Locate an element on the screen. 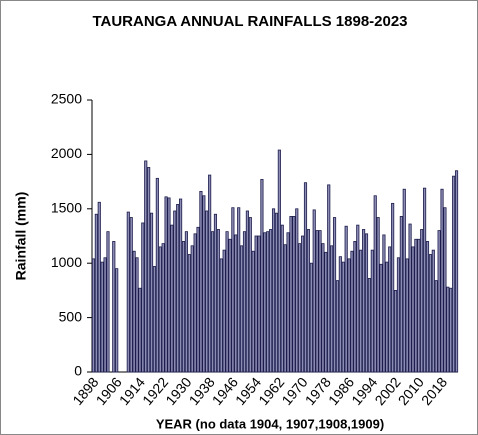 The width and height of the screenshot is (478, 435). y-tick-label: 0 is located at coordinates (78, 371).